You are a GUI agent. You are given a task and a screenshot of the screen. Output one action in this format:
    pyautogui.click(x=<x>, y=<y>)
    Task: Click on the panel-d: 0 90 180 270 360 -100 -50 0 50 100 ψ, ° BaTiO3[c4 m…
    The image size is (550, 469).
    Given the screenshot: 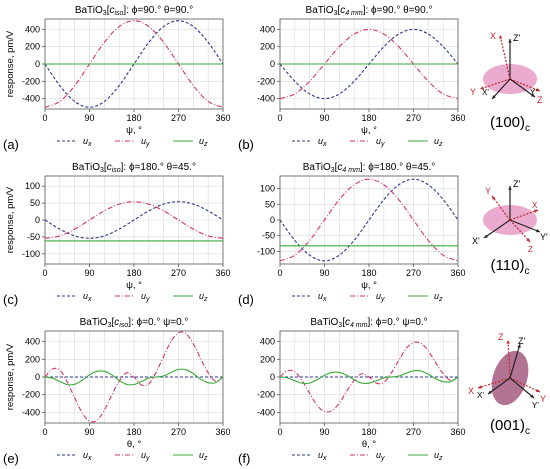 What is the action you would take?
    pyautogui.click(x=352, y=234)
    